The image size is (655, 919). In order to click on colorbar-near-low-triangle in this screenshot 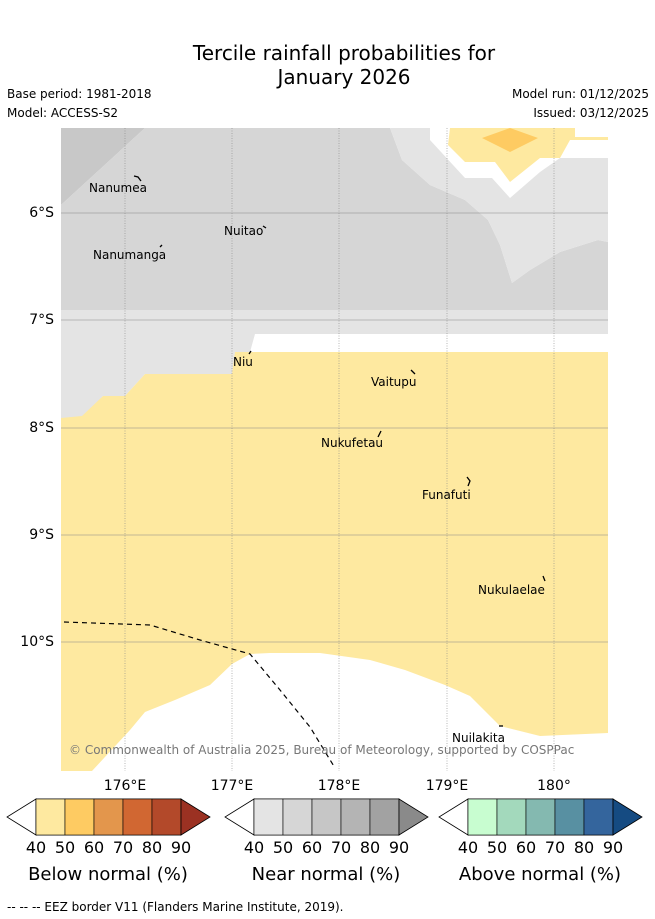, I will do `click(239, 817)`.